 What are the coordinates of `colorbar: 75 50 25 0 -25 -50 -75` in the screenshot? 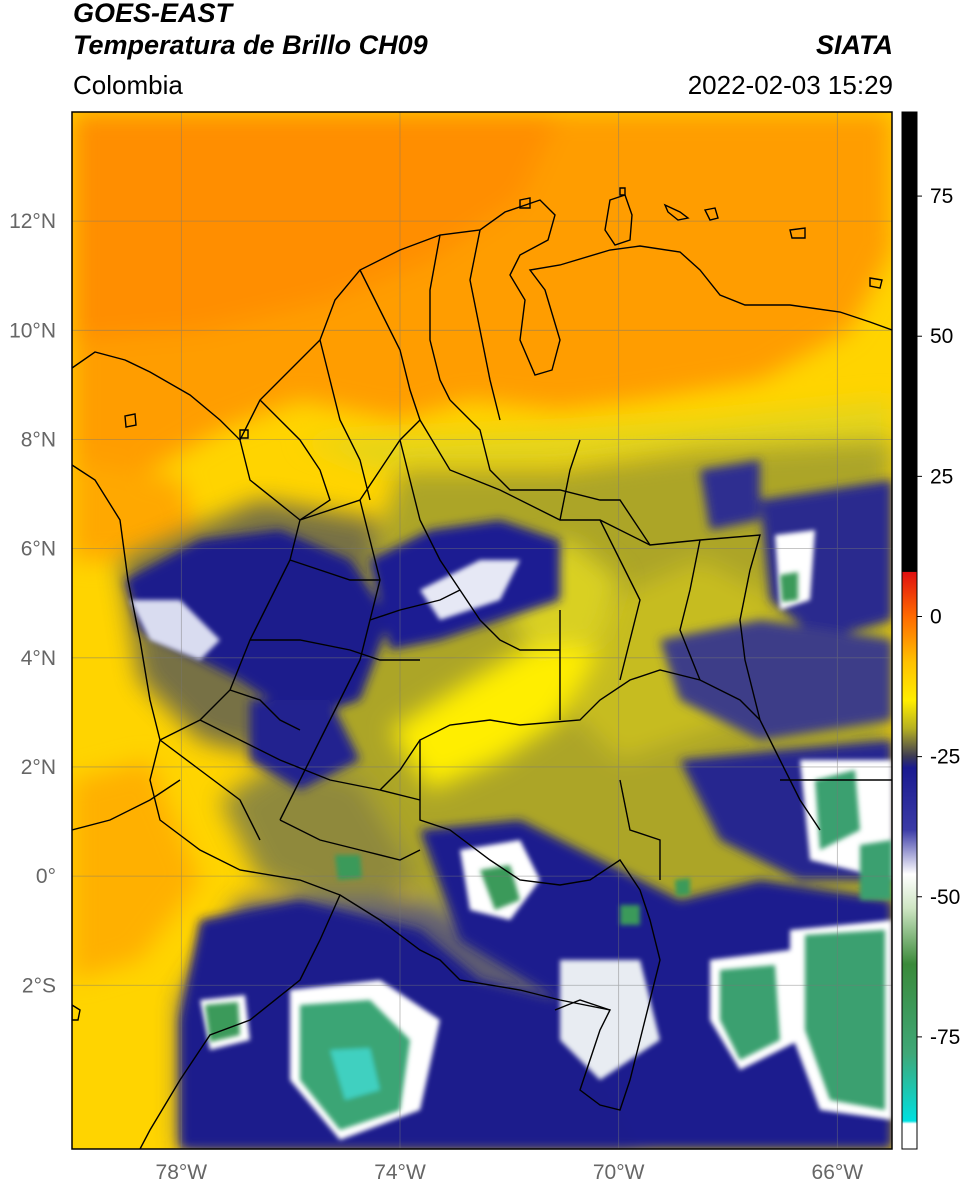 It's located at (930, 630).